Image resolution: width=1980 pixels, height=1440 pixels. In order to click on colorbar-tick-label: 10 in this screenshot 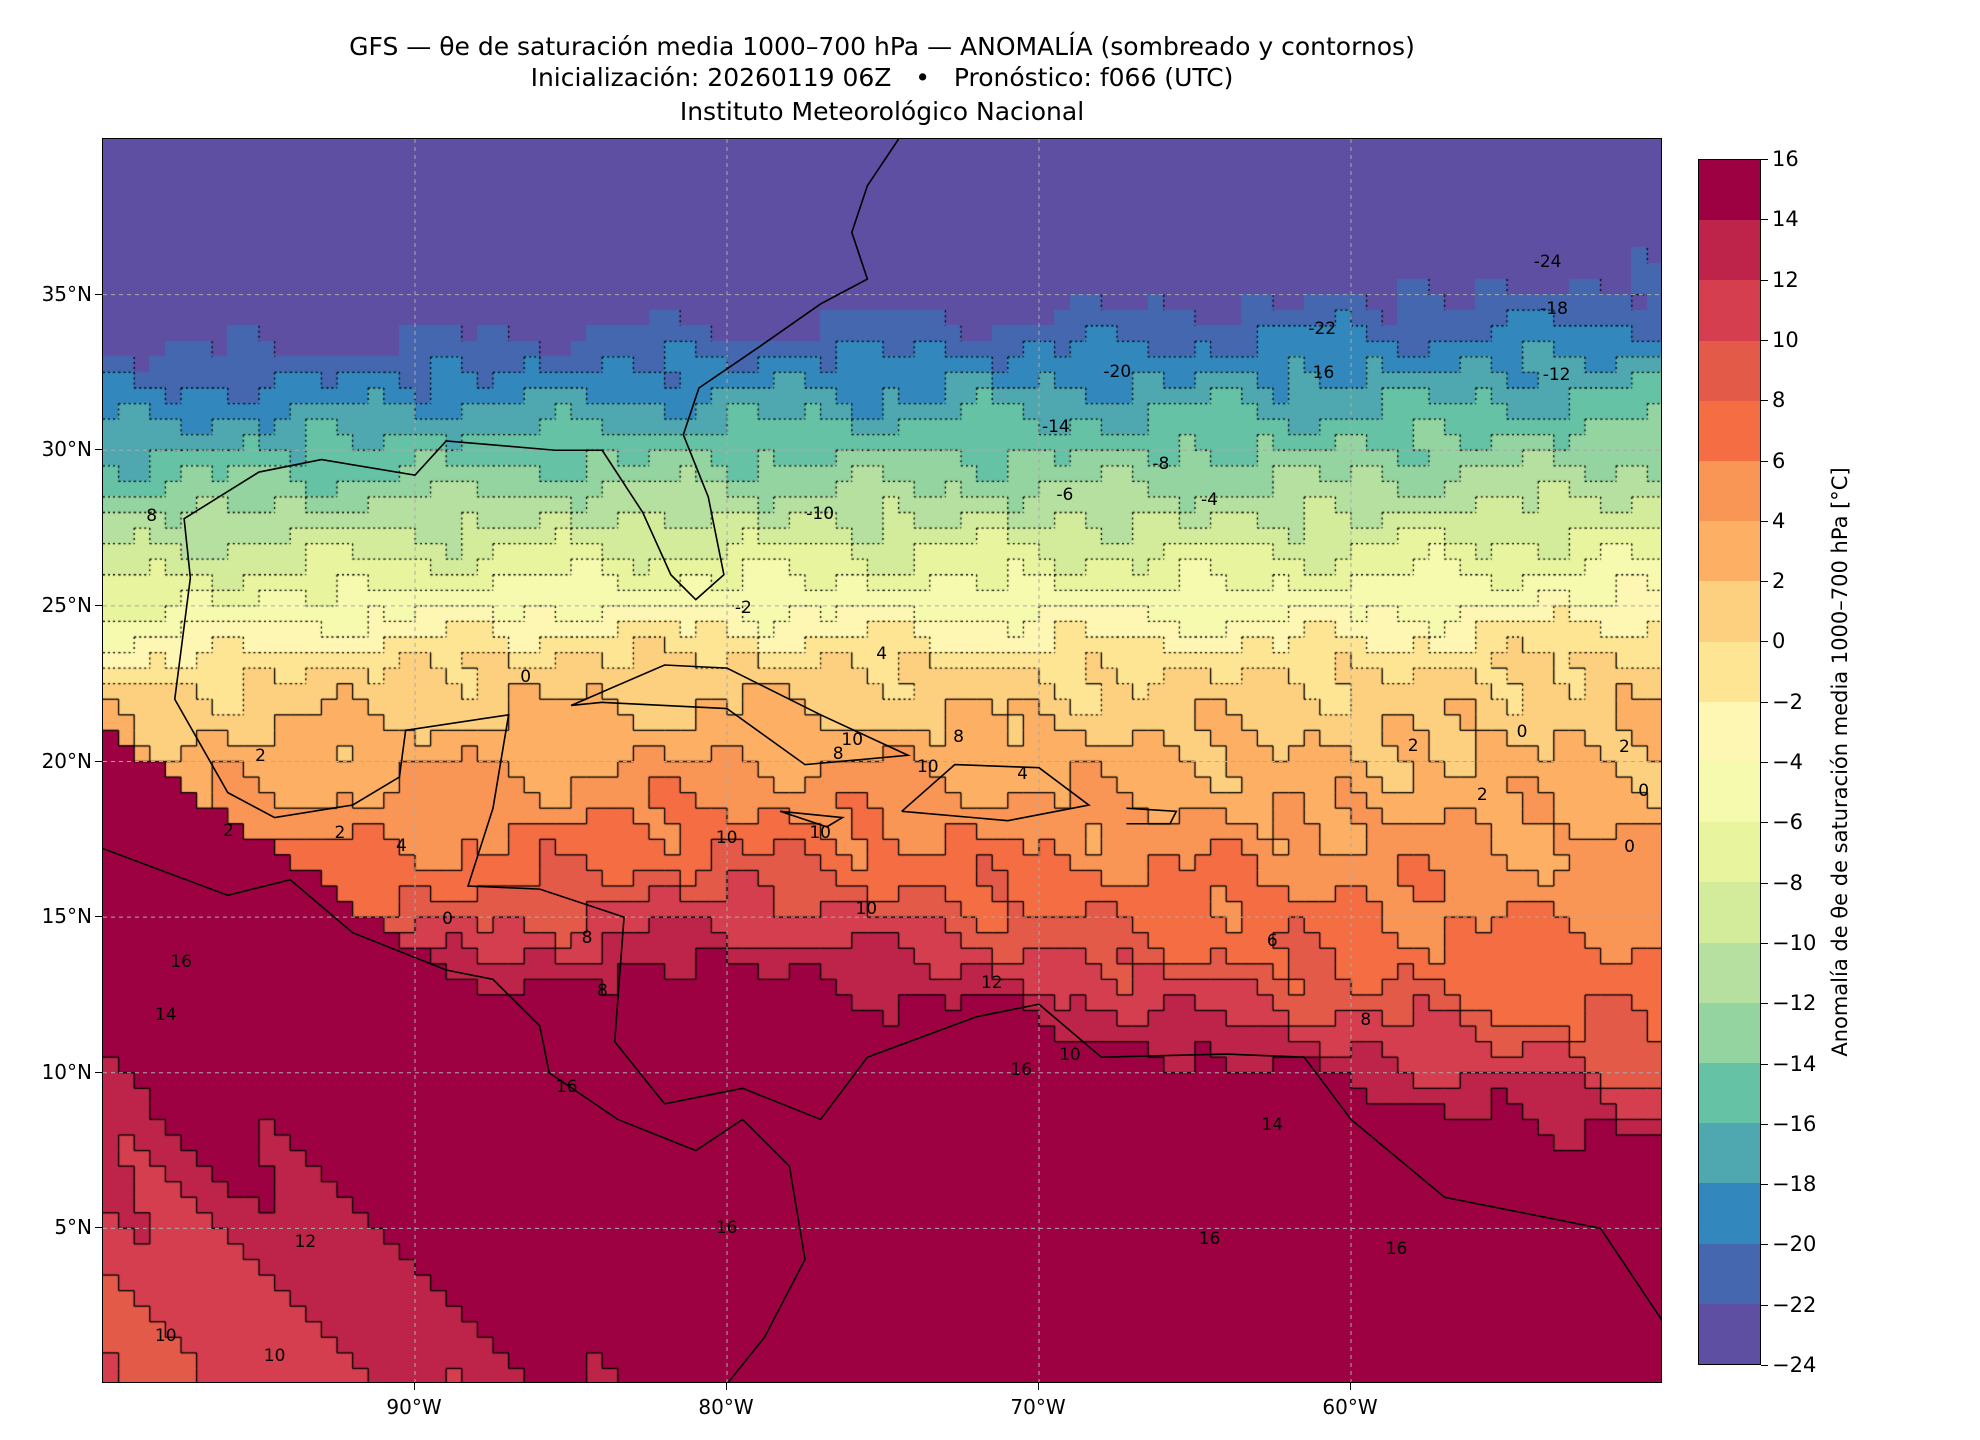, I will do `click(1785, 339)`.